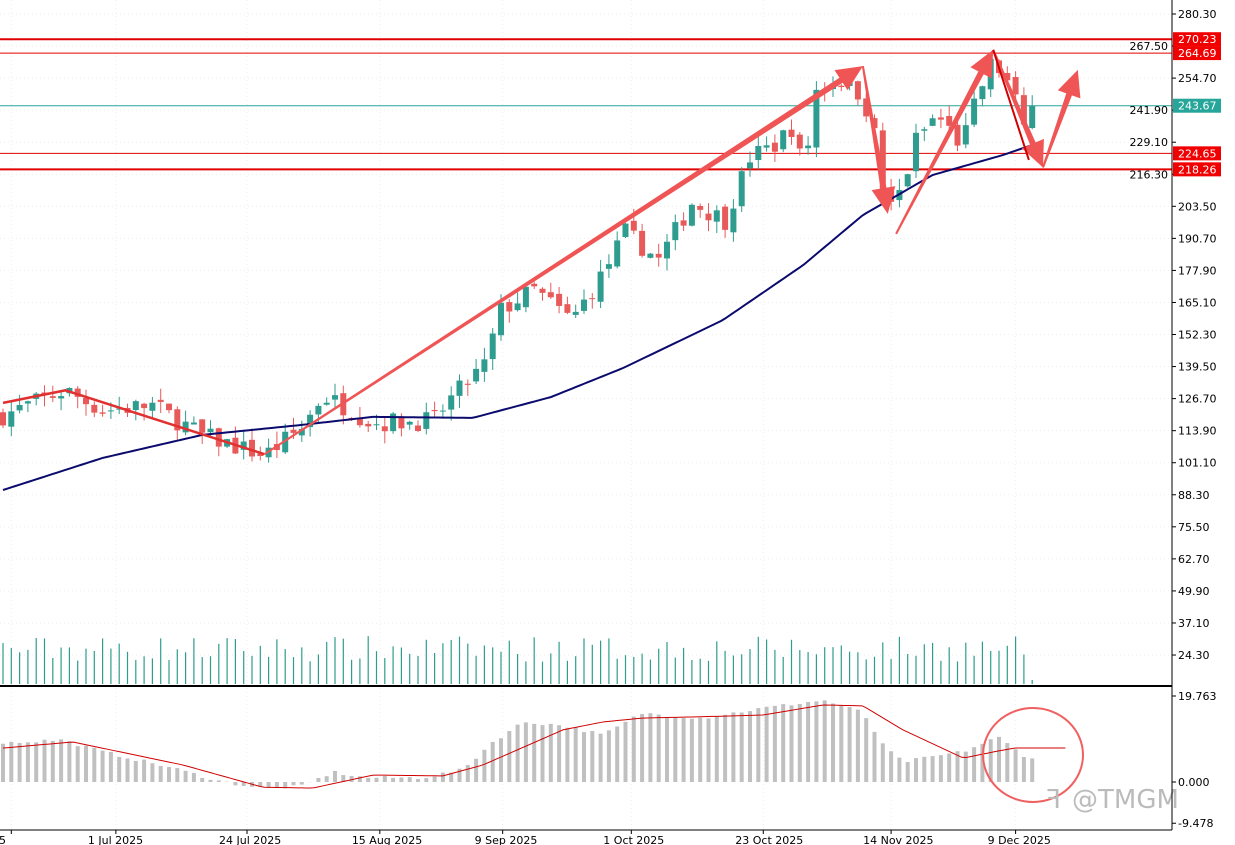 This screenshot has width=1235, height=845. What do you see at coordinates (1149, 46) in the screenshot?
I see `price-tick-label: 267.50` at bounding box center [1149, 46].